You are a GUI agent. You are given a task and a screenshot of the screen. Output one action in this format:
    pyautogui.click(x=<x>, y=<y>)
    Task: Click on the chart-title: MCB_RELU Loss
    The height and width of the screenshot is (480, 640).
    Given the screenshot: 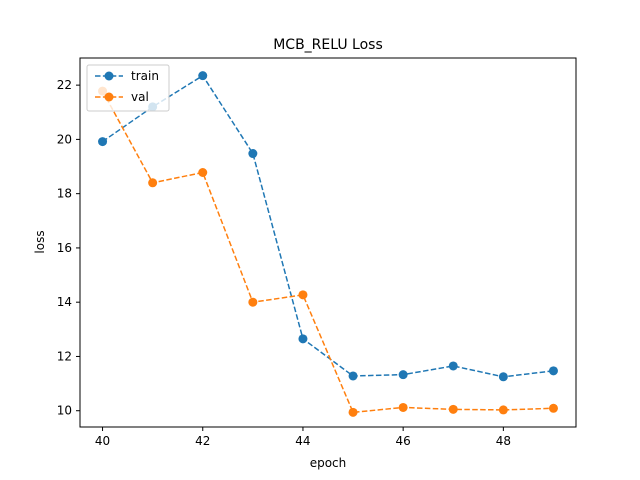 What is the action you would take?
    pyautogui.click(x=328, y=45)
    